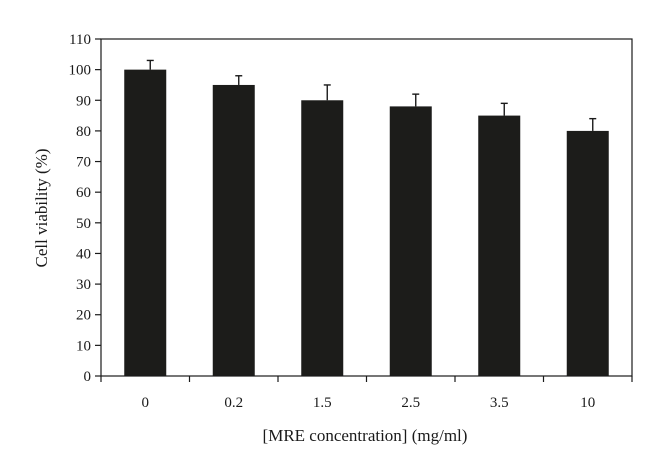  What do you see at coordinates (83, 346) in the screenshot?
I see `y-tick-label-10: 10` at bounding box center [83, 346].